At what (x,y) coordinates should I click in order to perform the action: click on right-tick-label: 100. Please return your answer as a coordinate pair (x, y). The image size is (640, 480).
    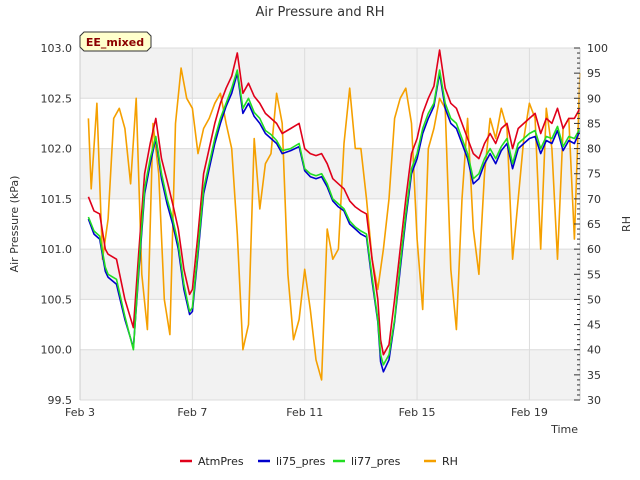
    Looking at the image, I should click on (597, 48).